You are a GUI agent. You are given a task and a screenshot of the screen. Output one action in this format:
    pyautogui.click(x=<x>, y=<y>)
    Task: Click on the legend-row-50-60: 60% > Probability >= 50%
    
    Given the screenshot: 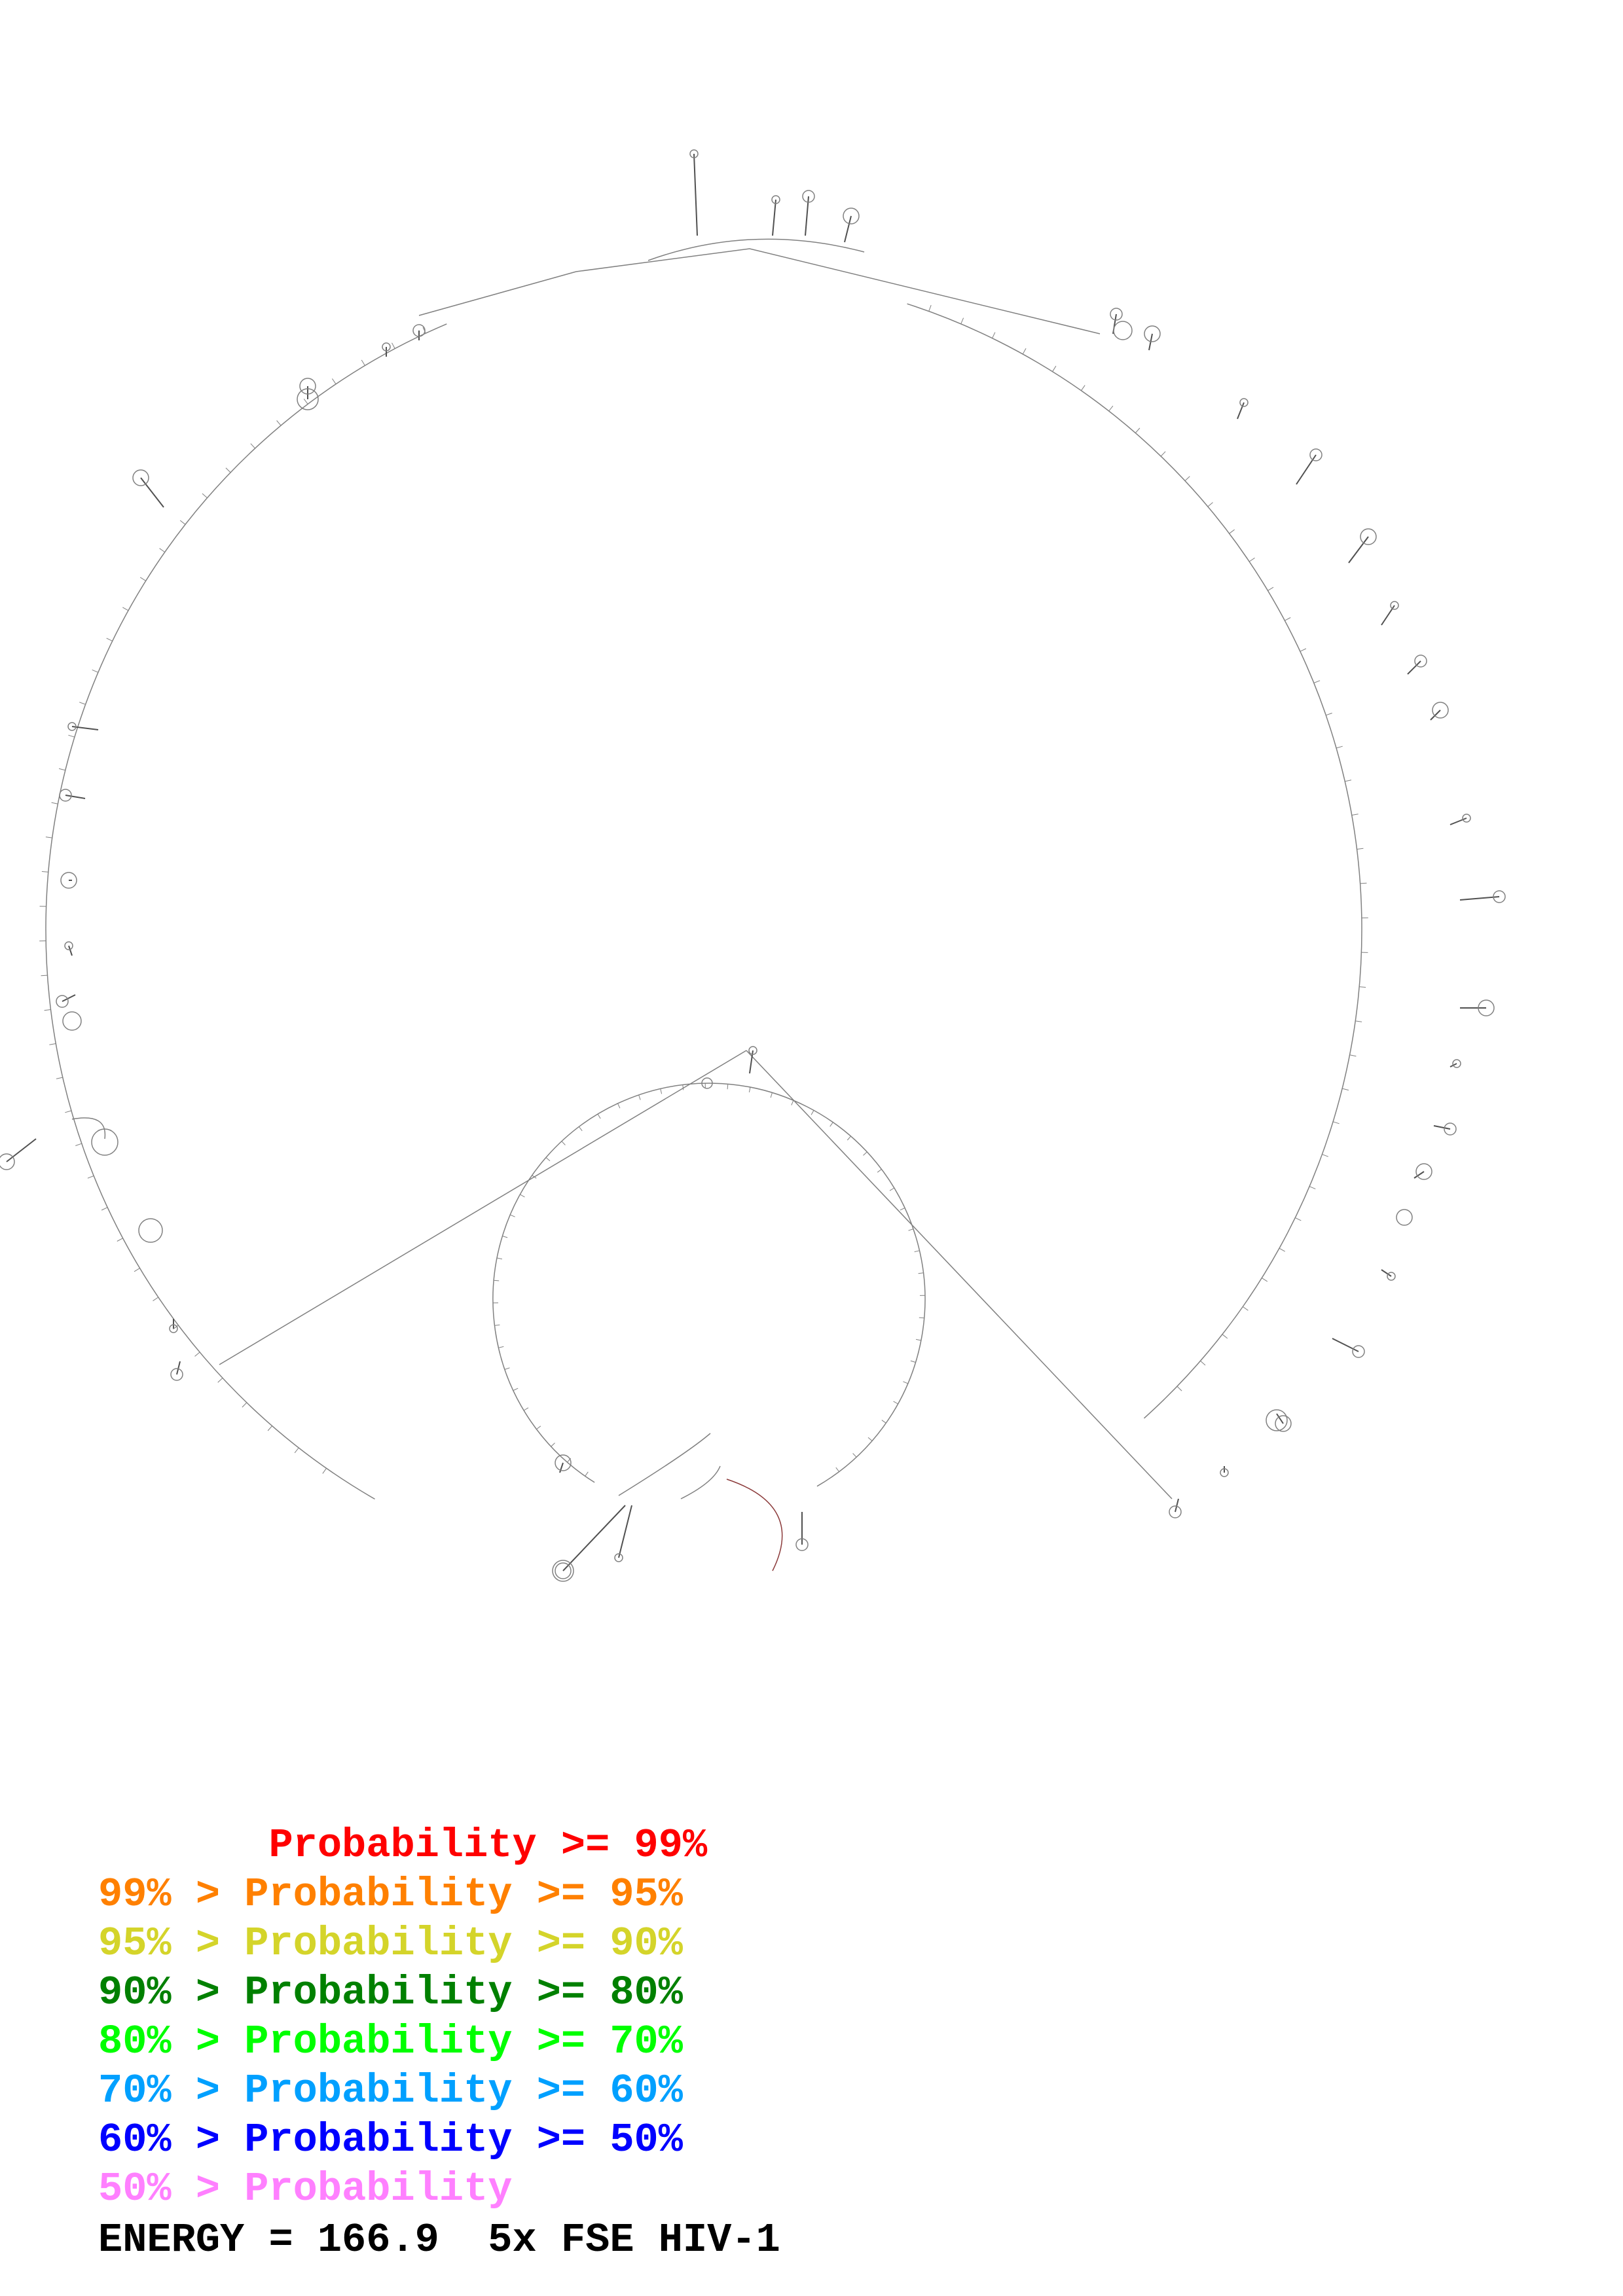 What is the action you would take?
    pyautogui.click(x=390, y=2140)
    